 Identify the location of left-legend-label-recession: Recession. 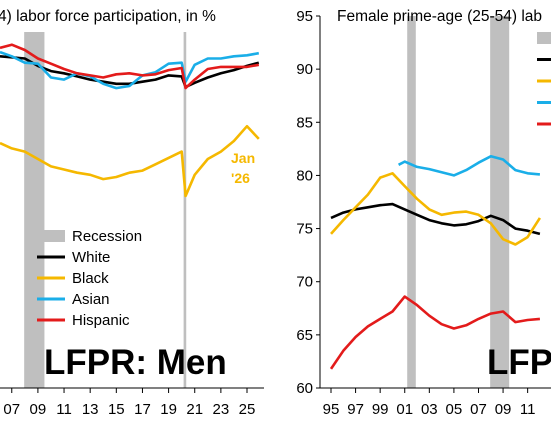
(107, 236).